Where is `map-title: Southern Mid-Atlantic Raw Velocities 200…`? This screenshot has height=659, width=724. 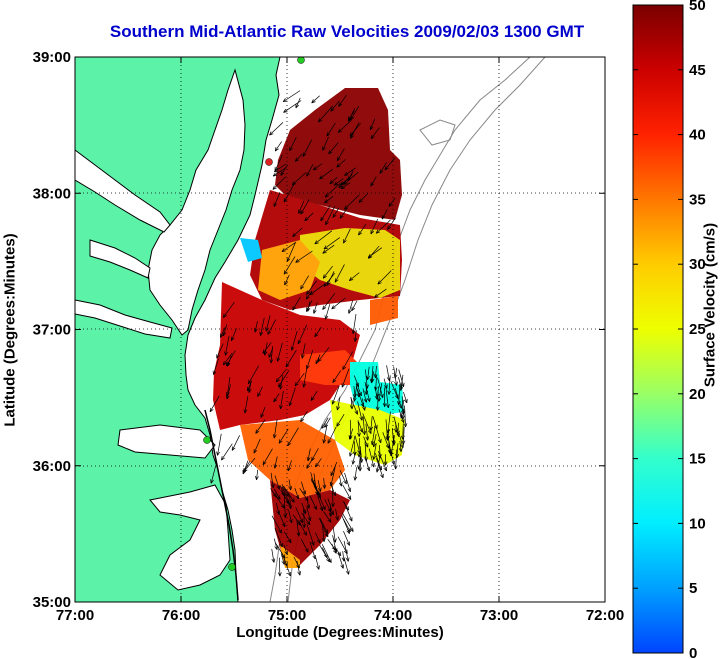
map-title: Southern Mid-Atlantic Raw Velocities 200… is located at coordinates (347, 31).